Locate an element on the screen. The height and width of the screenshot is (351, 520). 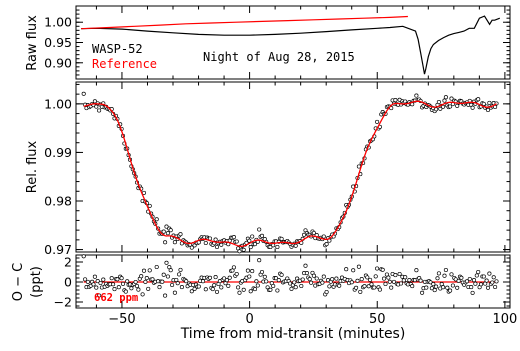
y-tick-label: 1.00 is located at coordinates (58, 22).